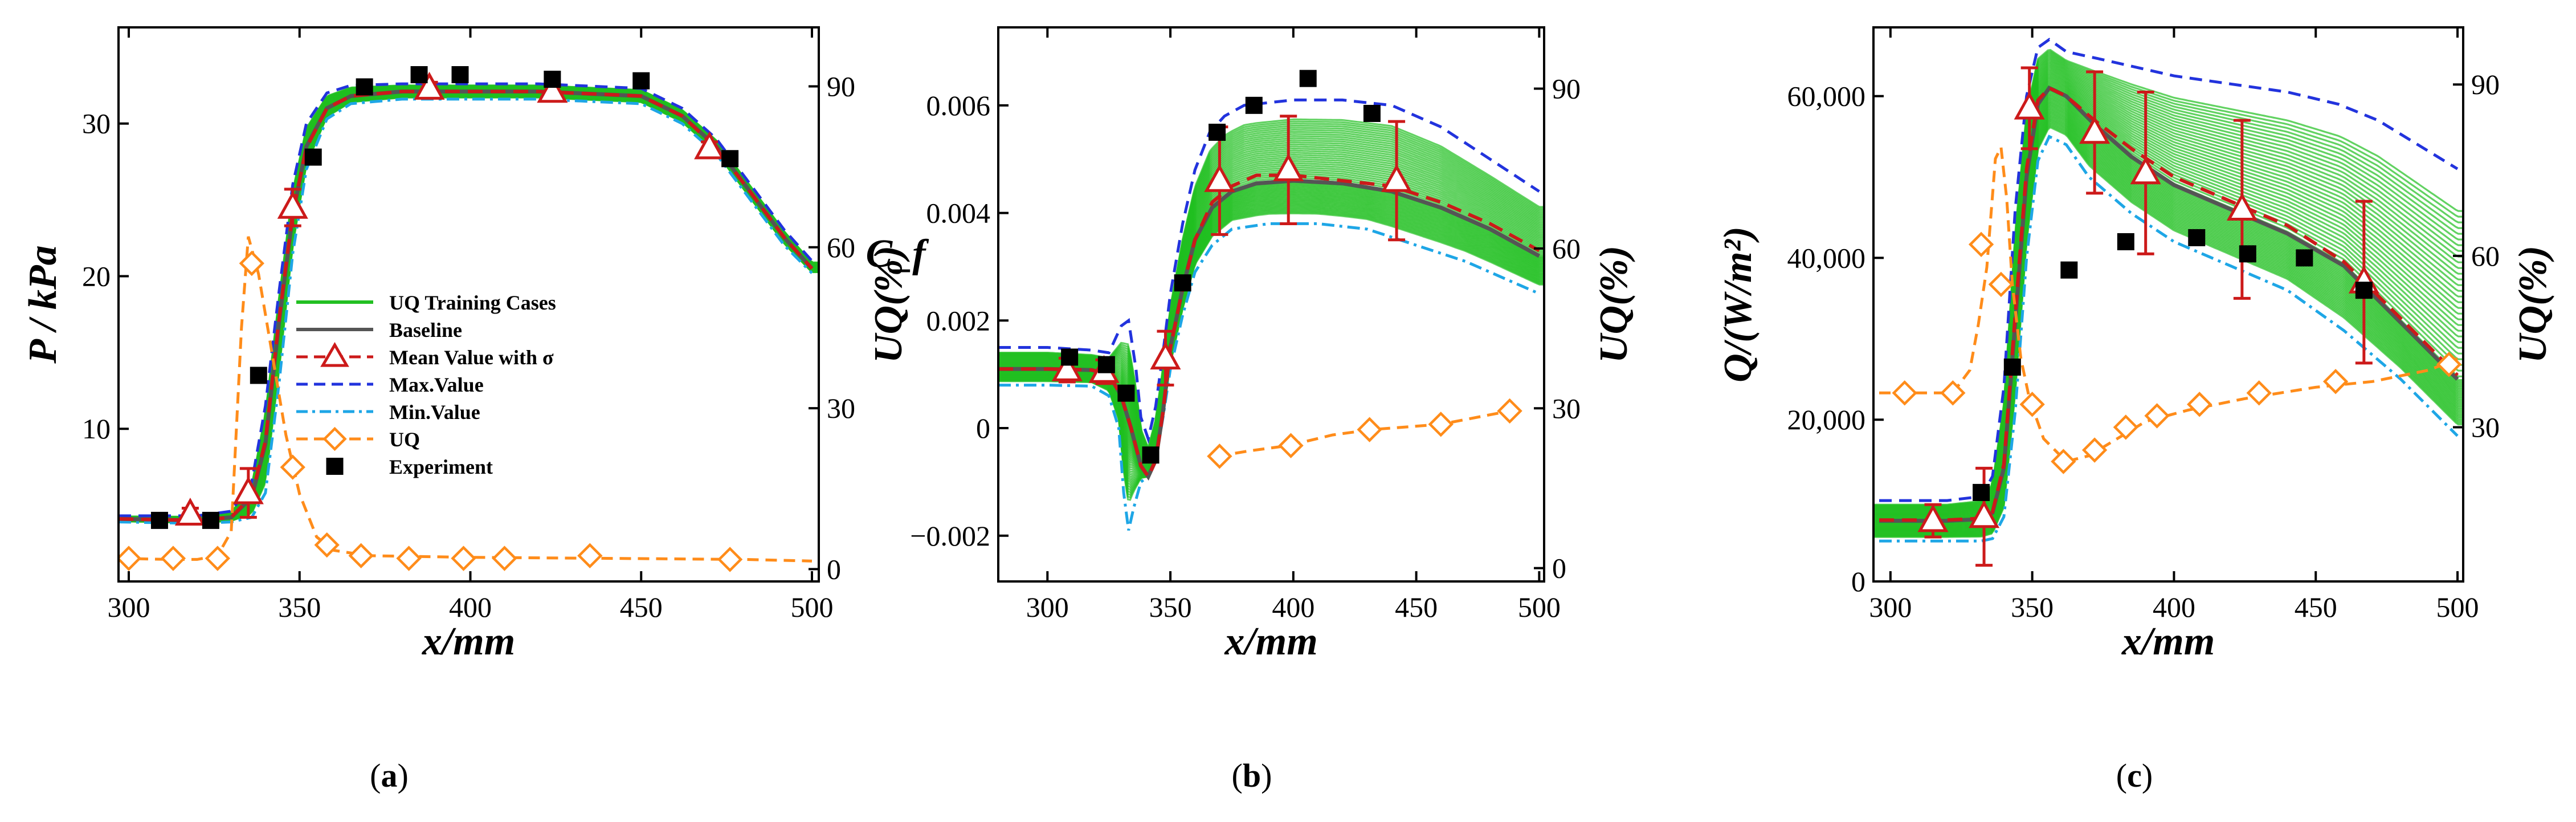  What do you see at coordinates (1293, 607) in the screenshot?
I see `x-tick-label: 400` at bounding box center [1293, 607].